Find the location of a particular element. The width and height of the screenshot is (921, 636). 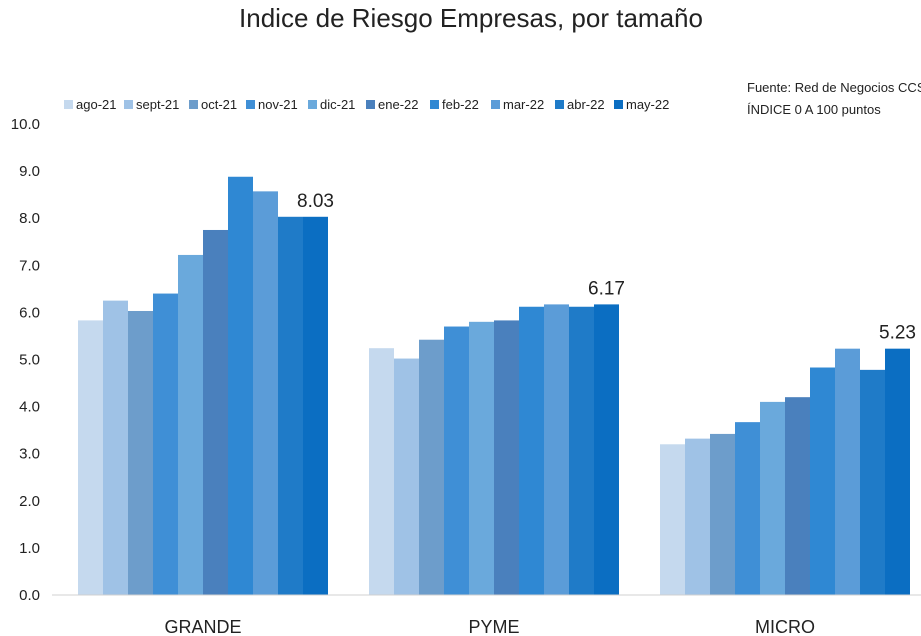

y-tick-label: 3.0 is located at coordinates (29, 454).